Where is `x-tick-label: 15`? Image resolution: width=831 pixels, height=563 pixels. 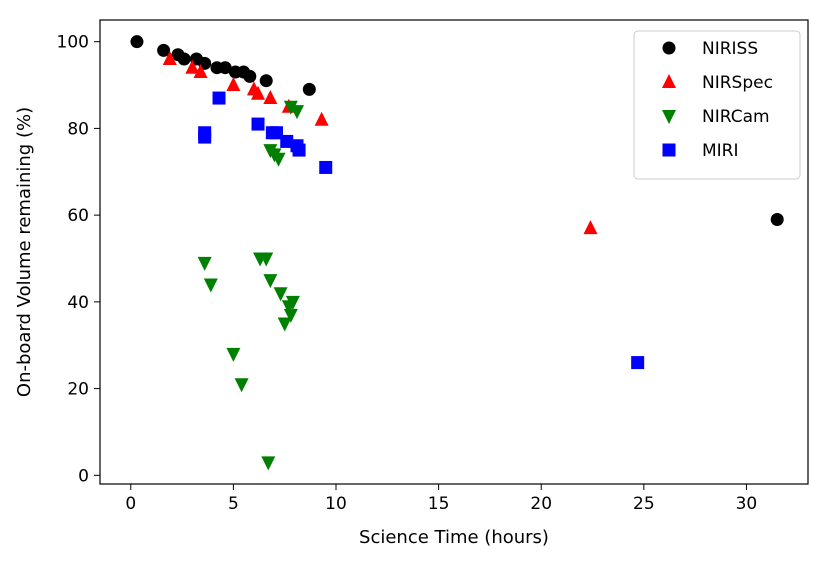 x-tick-label: 15 is located at coordinates (439, 504).